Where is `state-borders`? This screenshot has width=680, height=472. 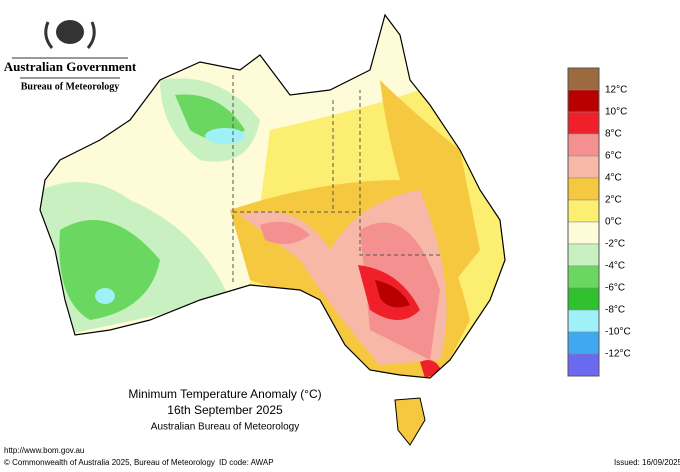
state-borders is located at coordinates (336, 180).